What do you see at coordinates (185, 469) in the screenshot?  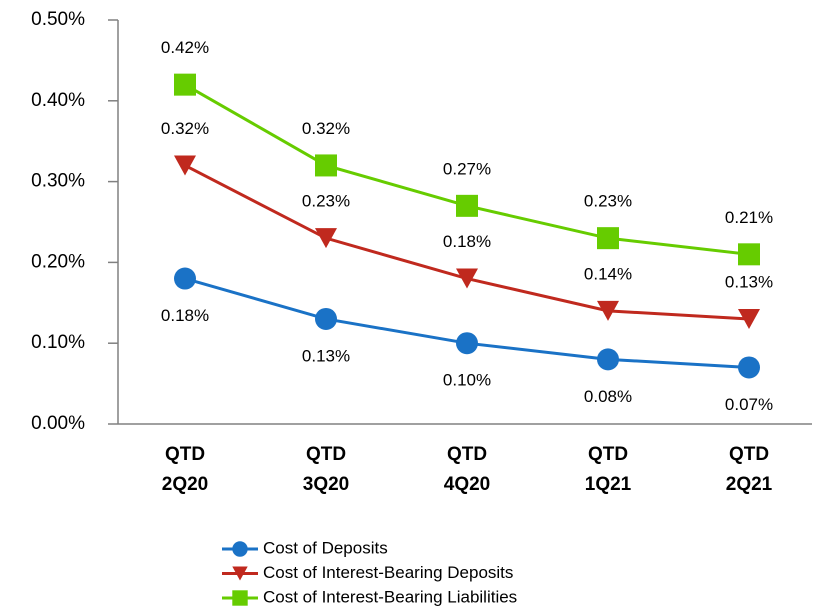 I see `x-tick-label: QTD 2Q20` at bounding box center [185, 469].